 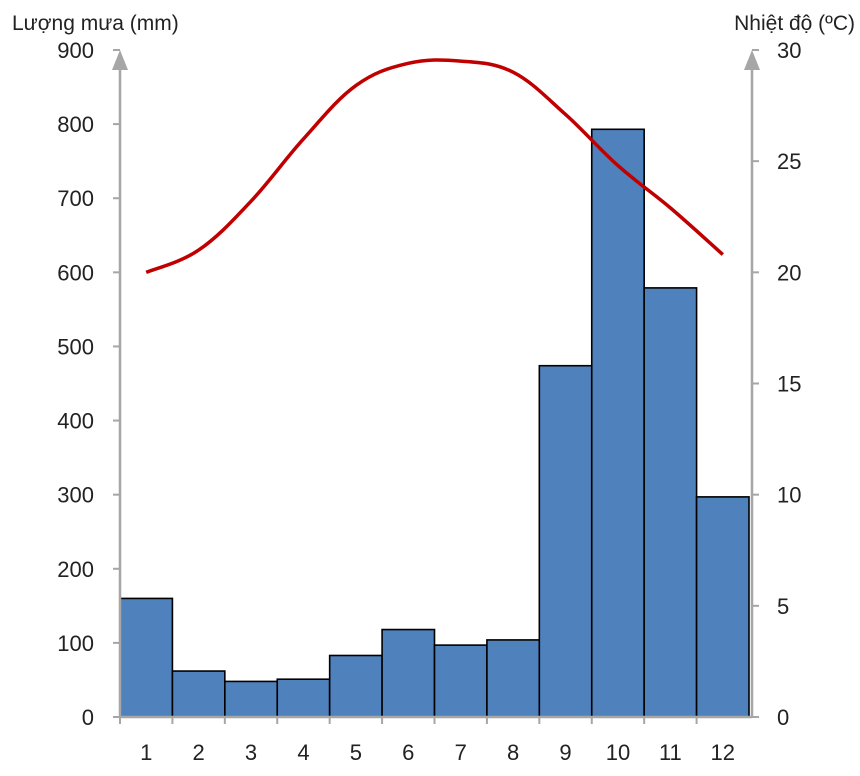 What do you see at coordinates (75, 272) in the screenshot?
I see `left-tick-label: 600` at bounding box center [75, 272].